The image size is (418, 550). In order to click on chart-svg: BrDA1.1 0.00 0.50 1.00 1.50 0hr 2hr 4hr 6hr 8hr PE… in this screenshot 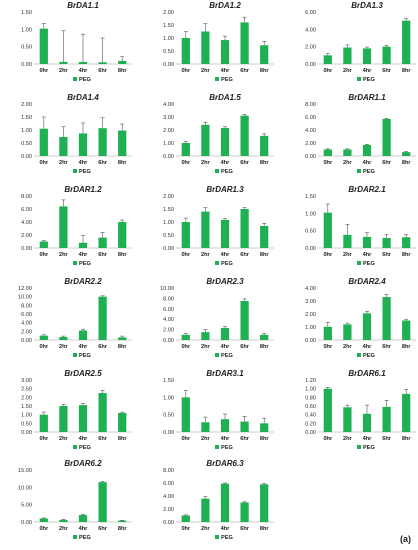, I will do `click(76, 42)`.